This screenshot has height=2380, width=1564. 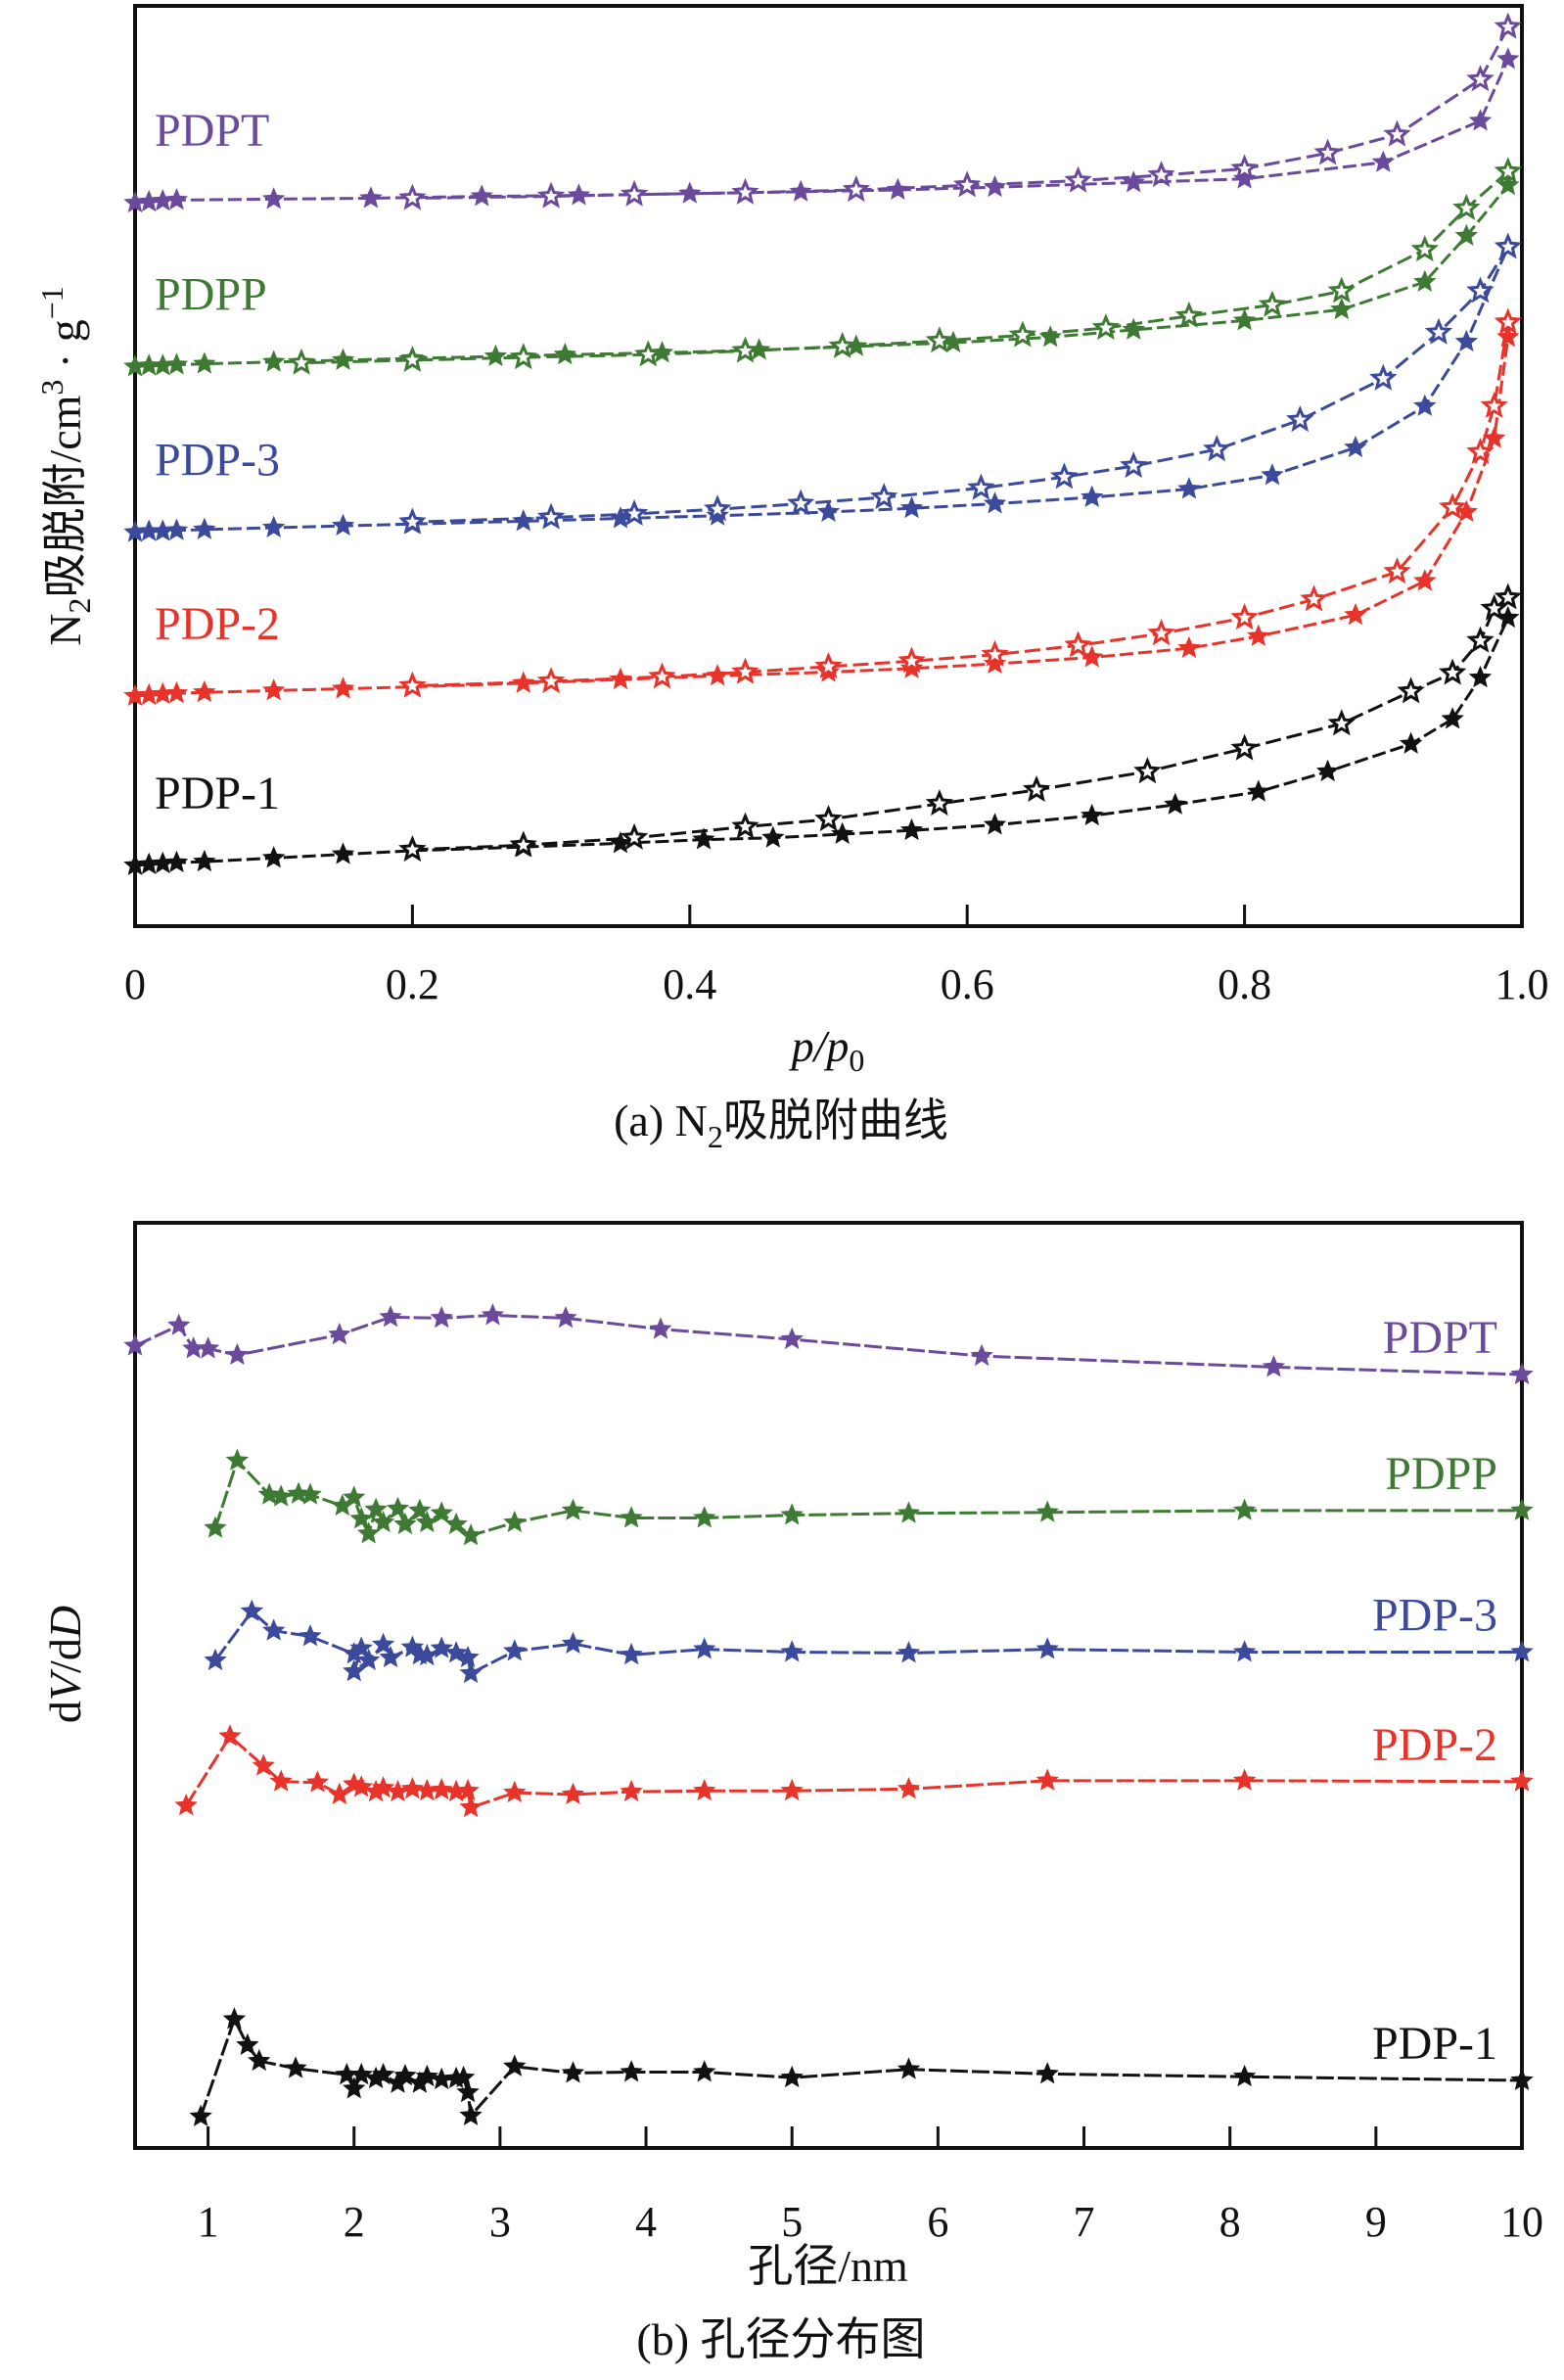 I want to click on panel-b-series-labels: PDPT PDPP PDP-3 PDP-2 PDP-1, so click(x=1434, y=1691).